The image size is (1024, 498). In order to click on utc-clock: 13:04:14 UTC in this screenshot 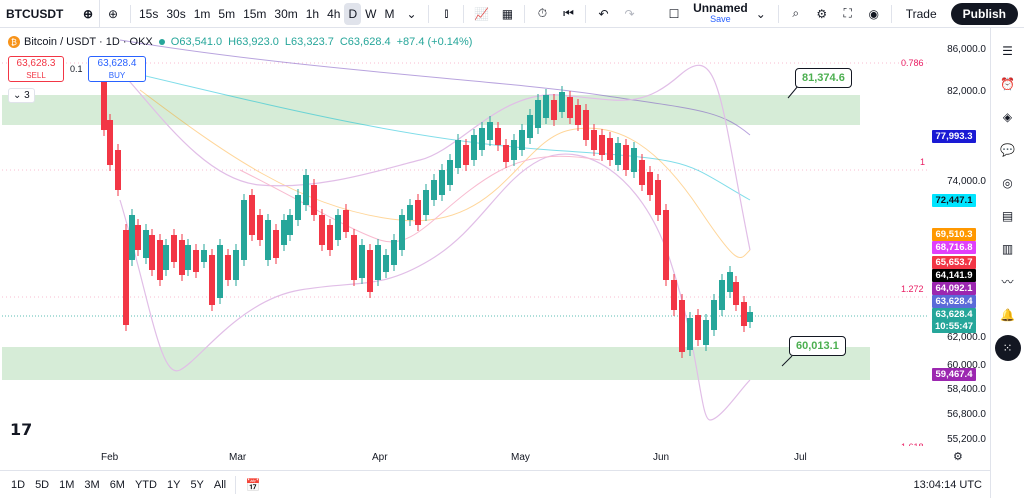, I will do `click(947, 485)`.